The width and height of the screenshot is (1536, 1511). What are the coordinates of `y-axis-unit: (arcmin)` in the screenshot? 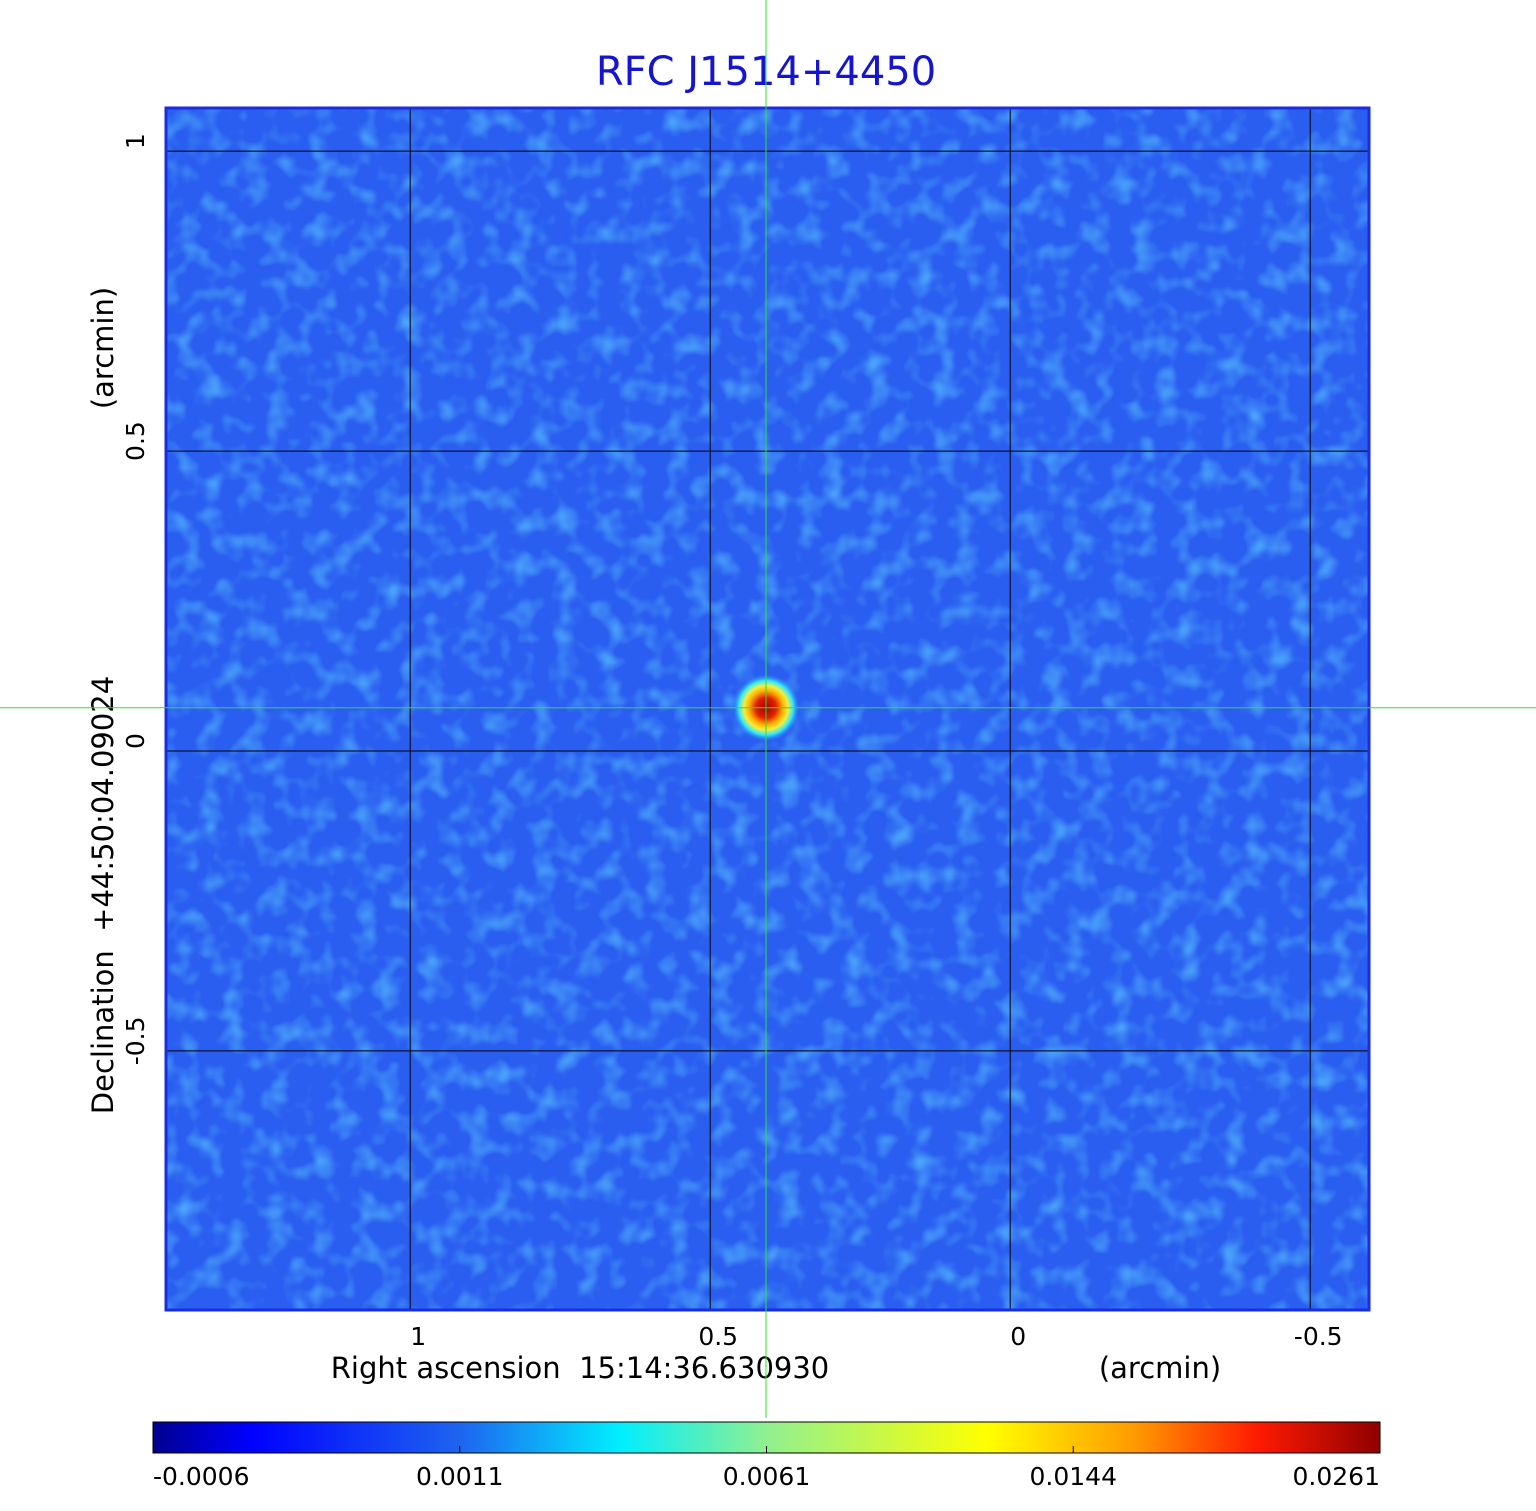 It's located at (103, 348).